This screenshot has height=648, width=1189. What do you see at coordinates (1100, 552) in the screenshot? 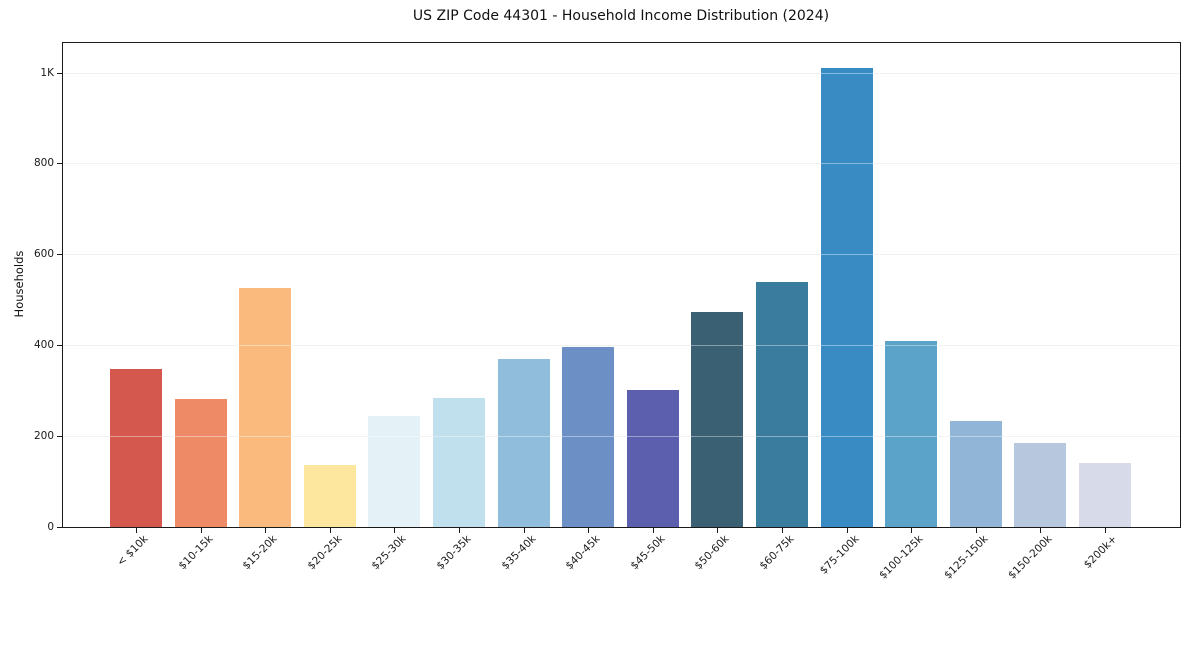
I see `x-tick-label-16: $200k+` at bounding box center [1100, 552].